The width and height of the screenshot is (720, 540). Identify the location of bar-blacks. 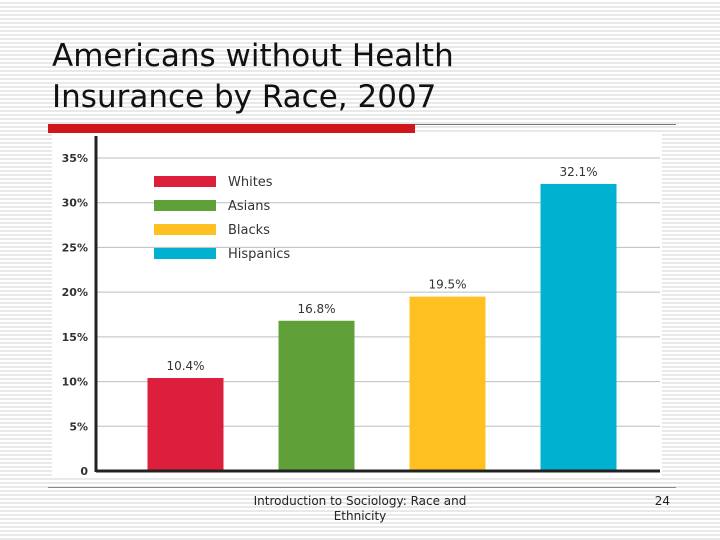
(447, 383).